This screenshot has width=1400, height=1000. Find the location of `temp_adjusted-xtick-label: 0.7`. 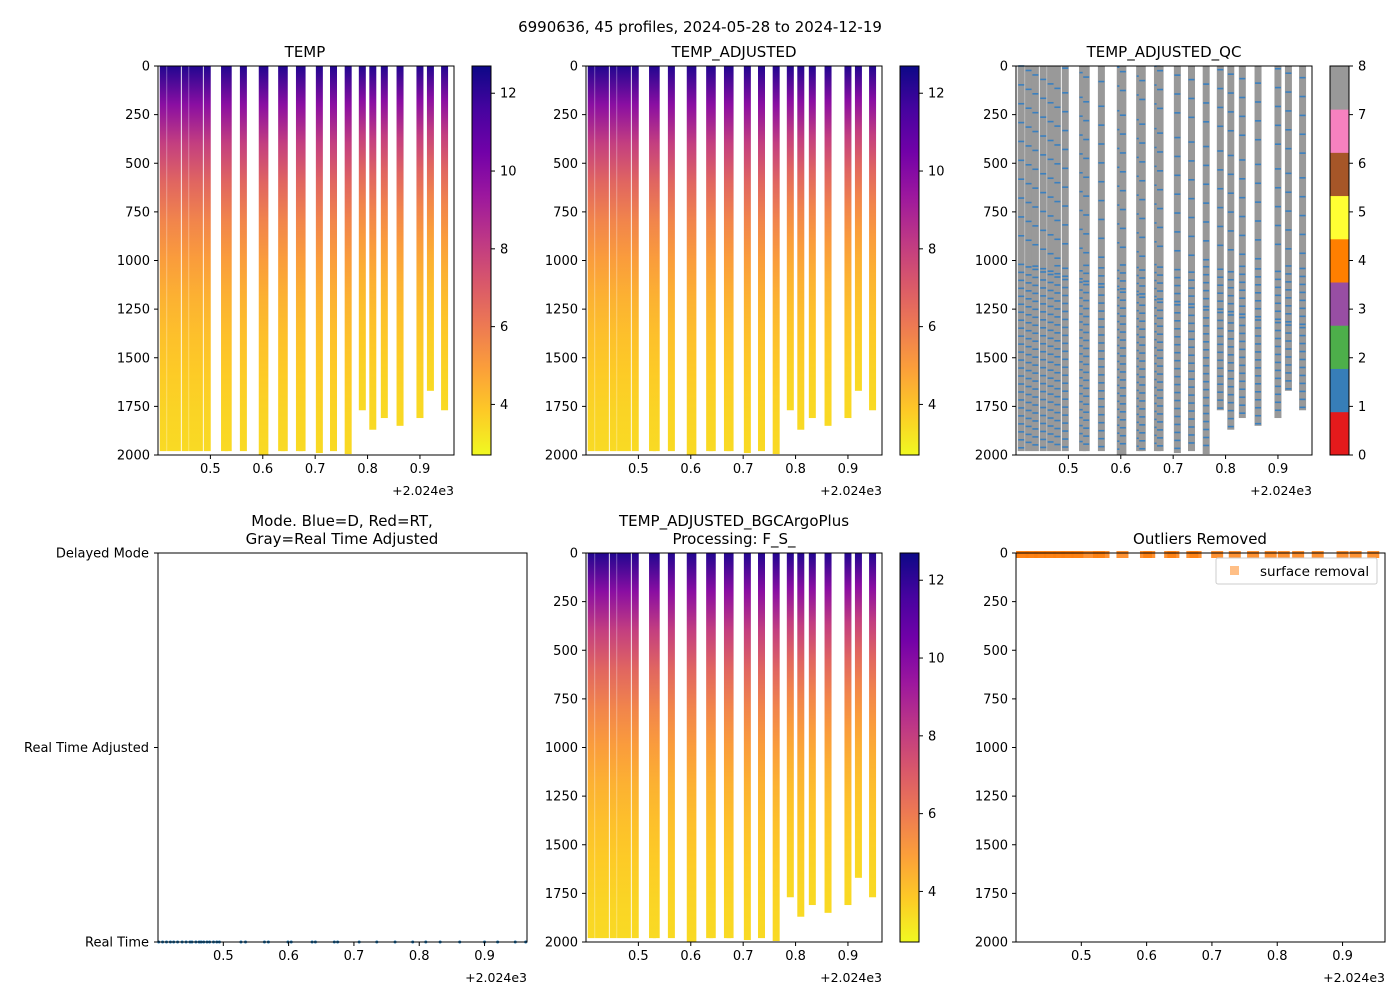

temp_adjusted-xtick-label: 0.7 is located at coordinates (743, 469).